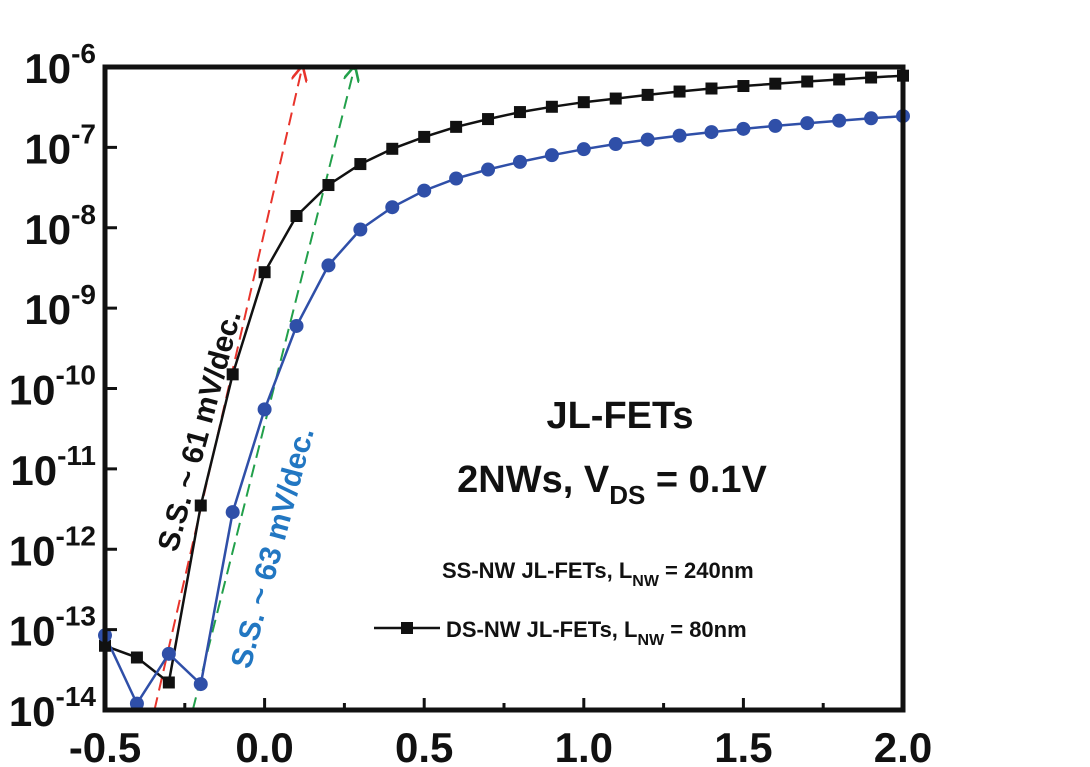 This screenshot has width=1090, height=767. I want to click on x-tick-label: -0.5, so click(105, 745).